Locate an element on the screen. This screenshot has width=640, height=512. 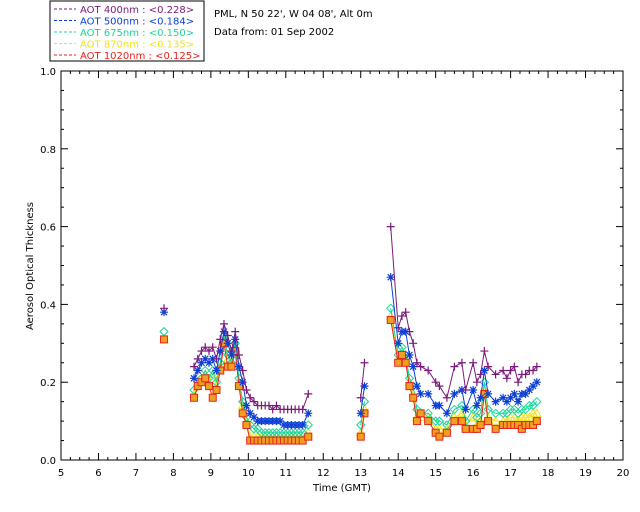
y-tick-label: 0.4 is located at coordinates (48, 305).